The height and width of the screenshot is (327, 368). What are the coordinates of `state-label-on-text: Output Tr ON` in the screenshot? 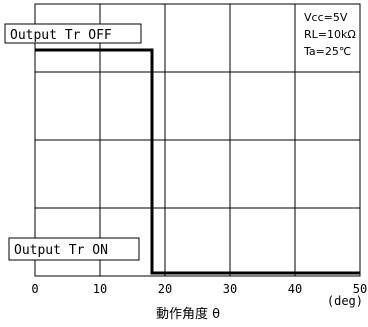 It's located at (61, 250).